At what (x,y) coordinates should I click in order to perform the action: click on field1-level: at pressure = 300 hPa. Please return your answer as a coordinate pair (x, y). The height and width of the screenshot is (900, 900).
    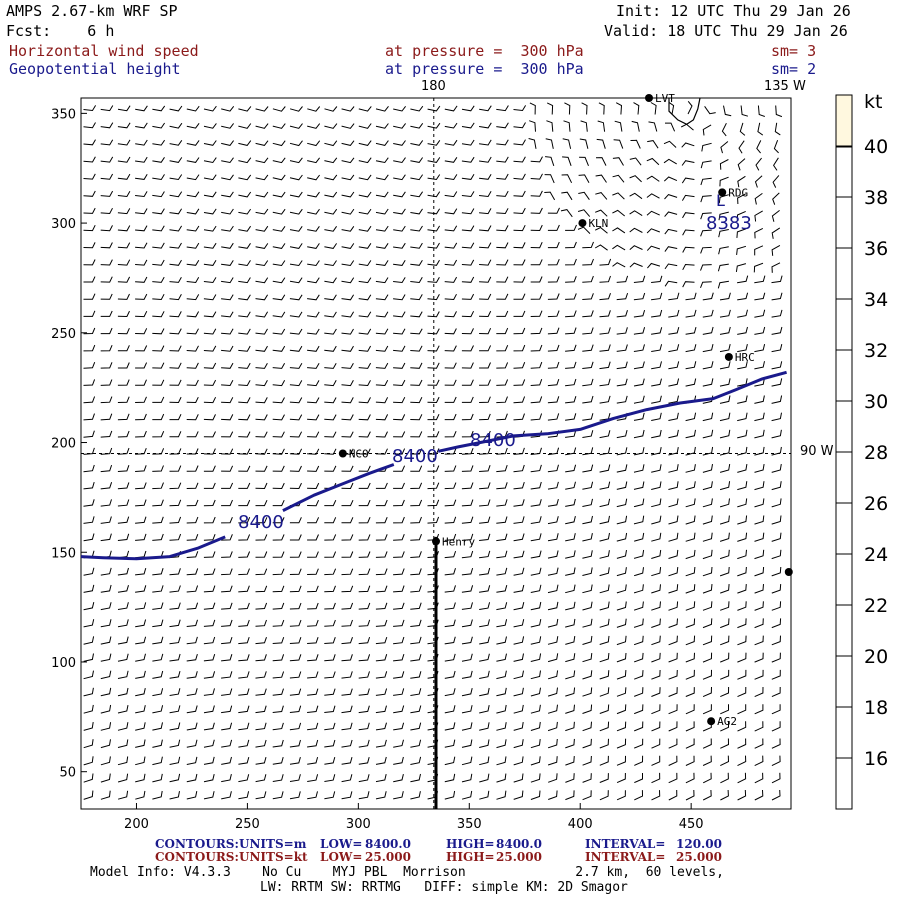
    Looking at the image, I should click on (484, 51).